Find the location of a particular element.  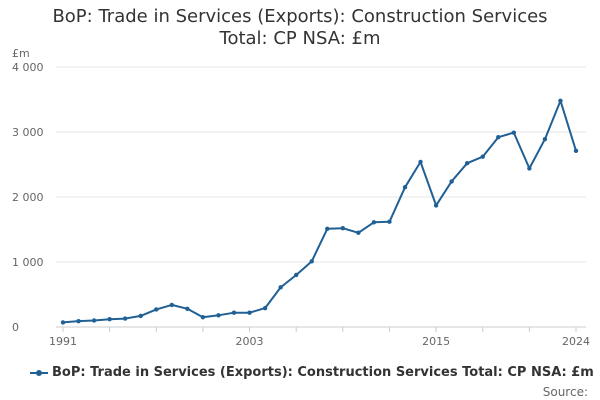

y-tick-label: 2 000 is located at coordinates (28, 197).